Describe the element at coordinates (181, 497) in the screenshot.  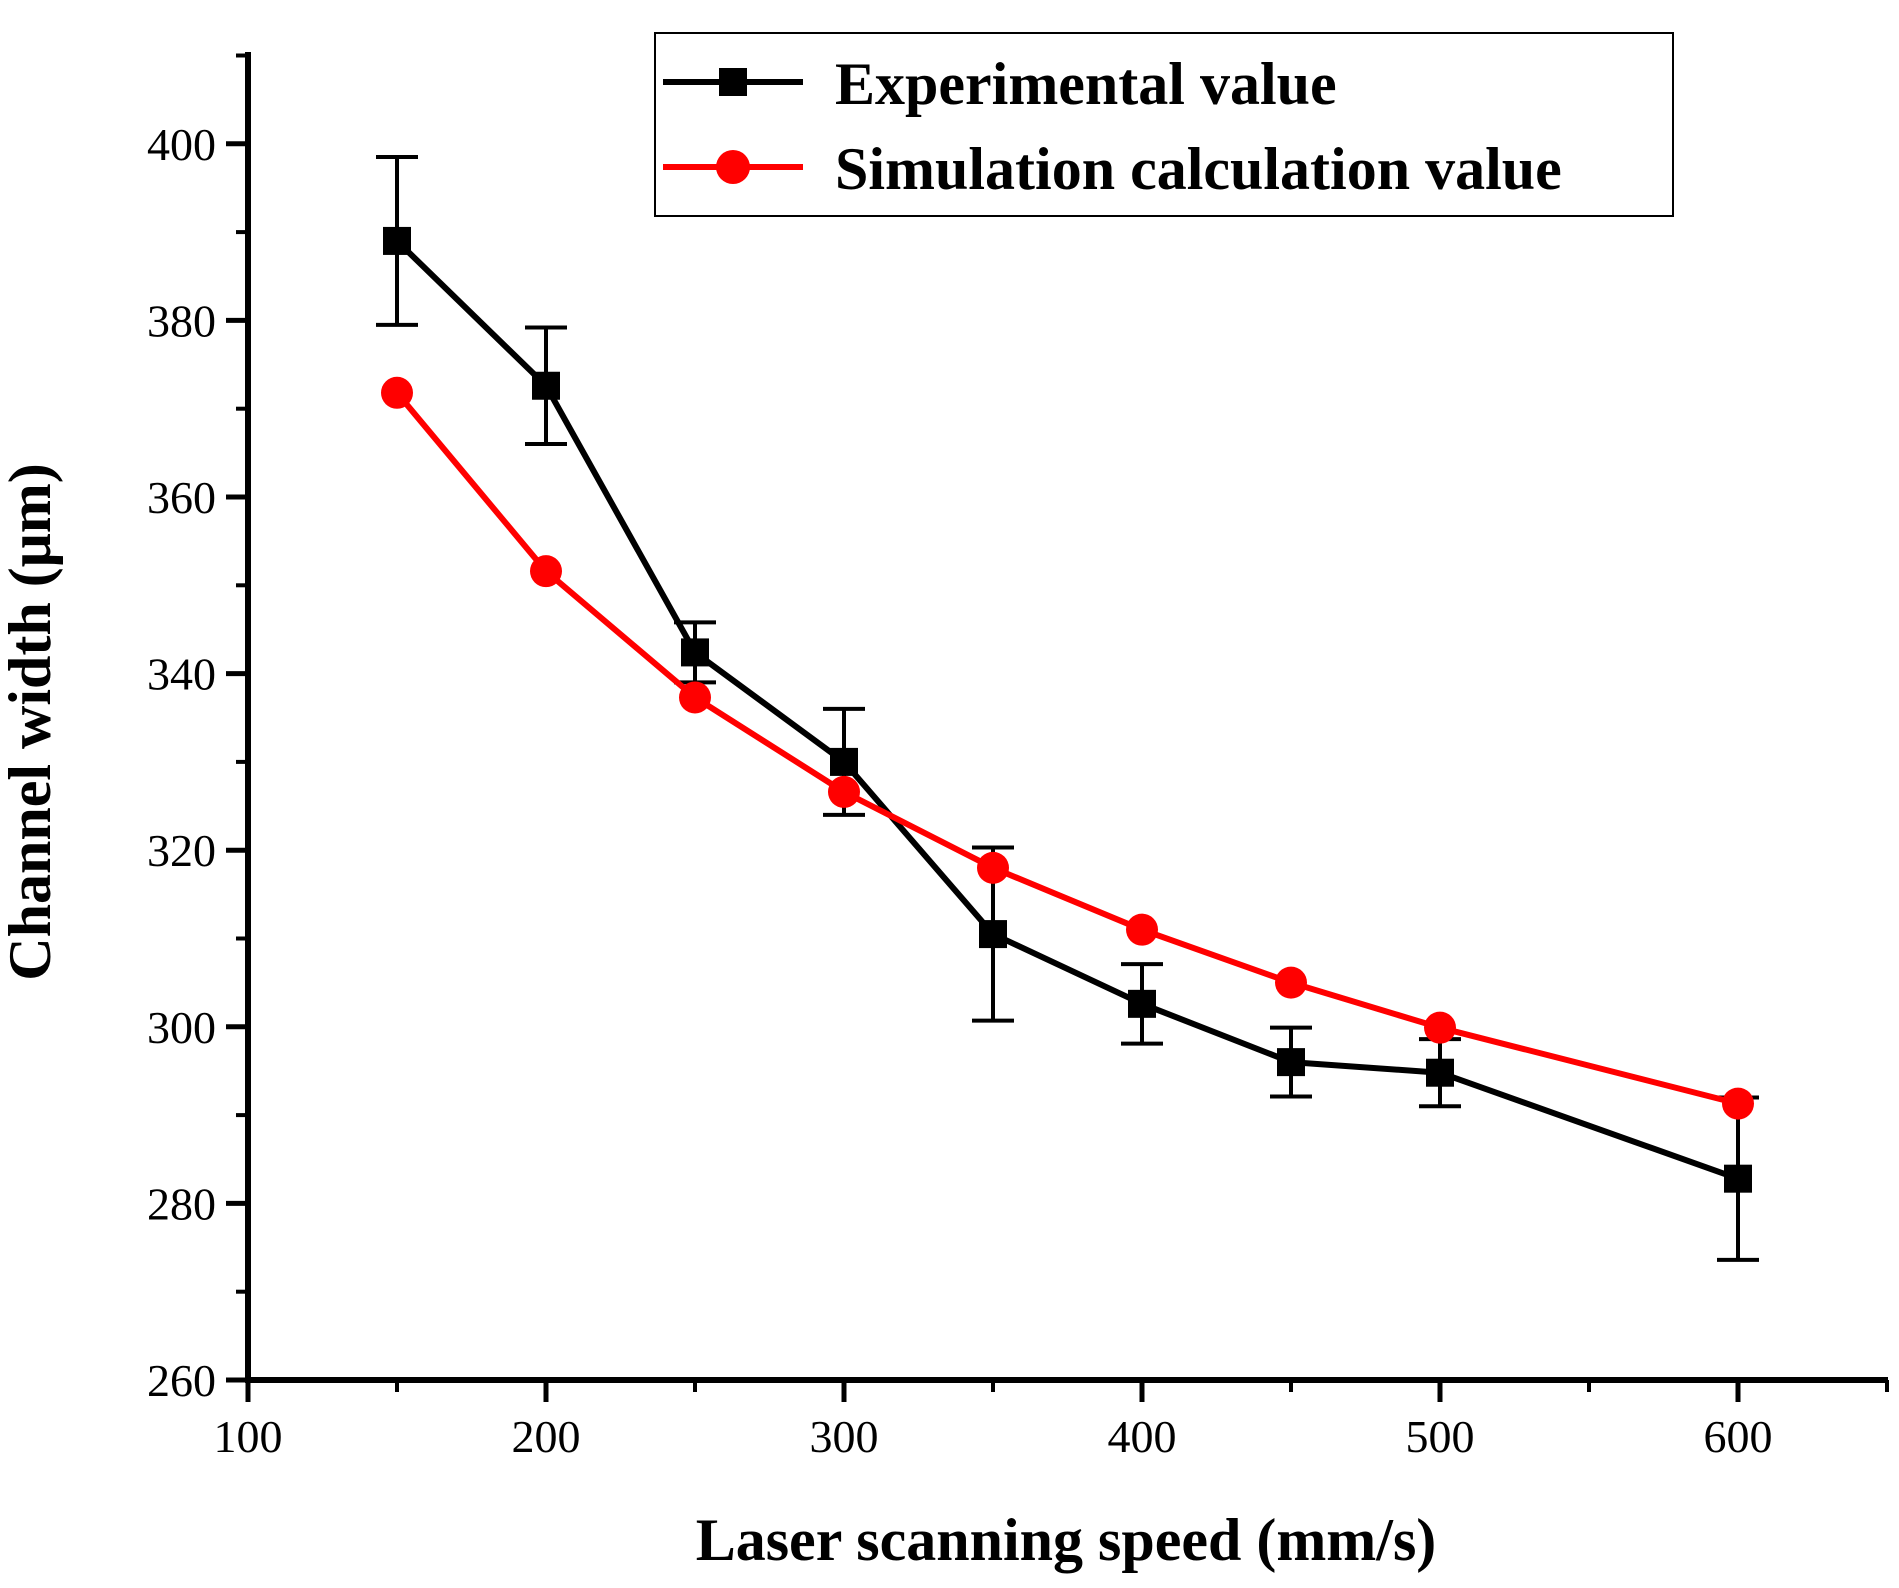
I see `y-tick-label: 360` at that location.